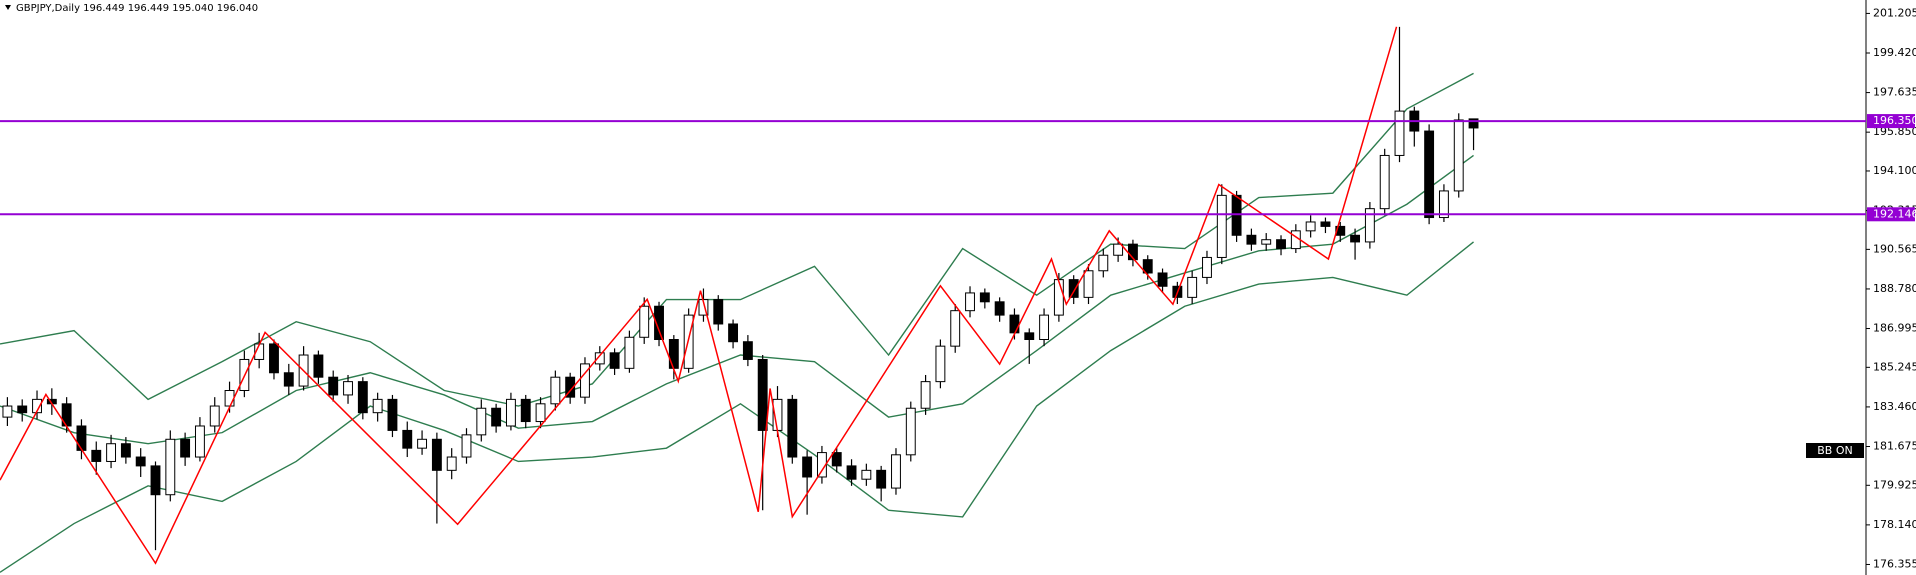  Describe the element at coordinates (1894, 131) in the screenshot. I see `y-tick-label: 195.850` at that location.